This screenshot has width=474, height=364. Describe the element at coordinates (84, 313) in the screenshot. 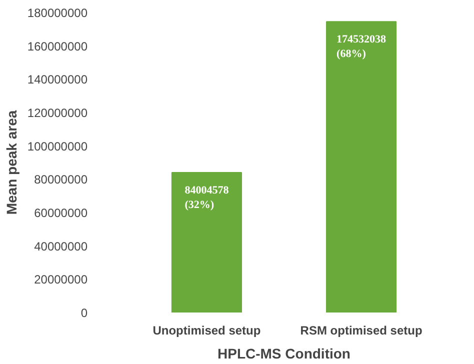

I see `y-tick-label: 0` at that location.